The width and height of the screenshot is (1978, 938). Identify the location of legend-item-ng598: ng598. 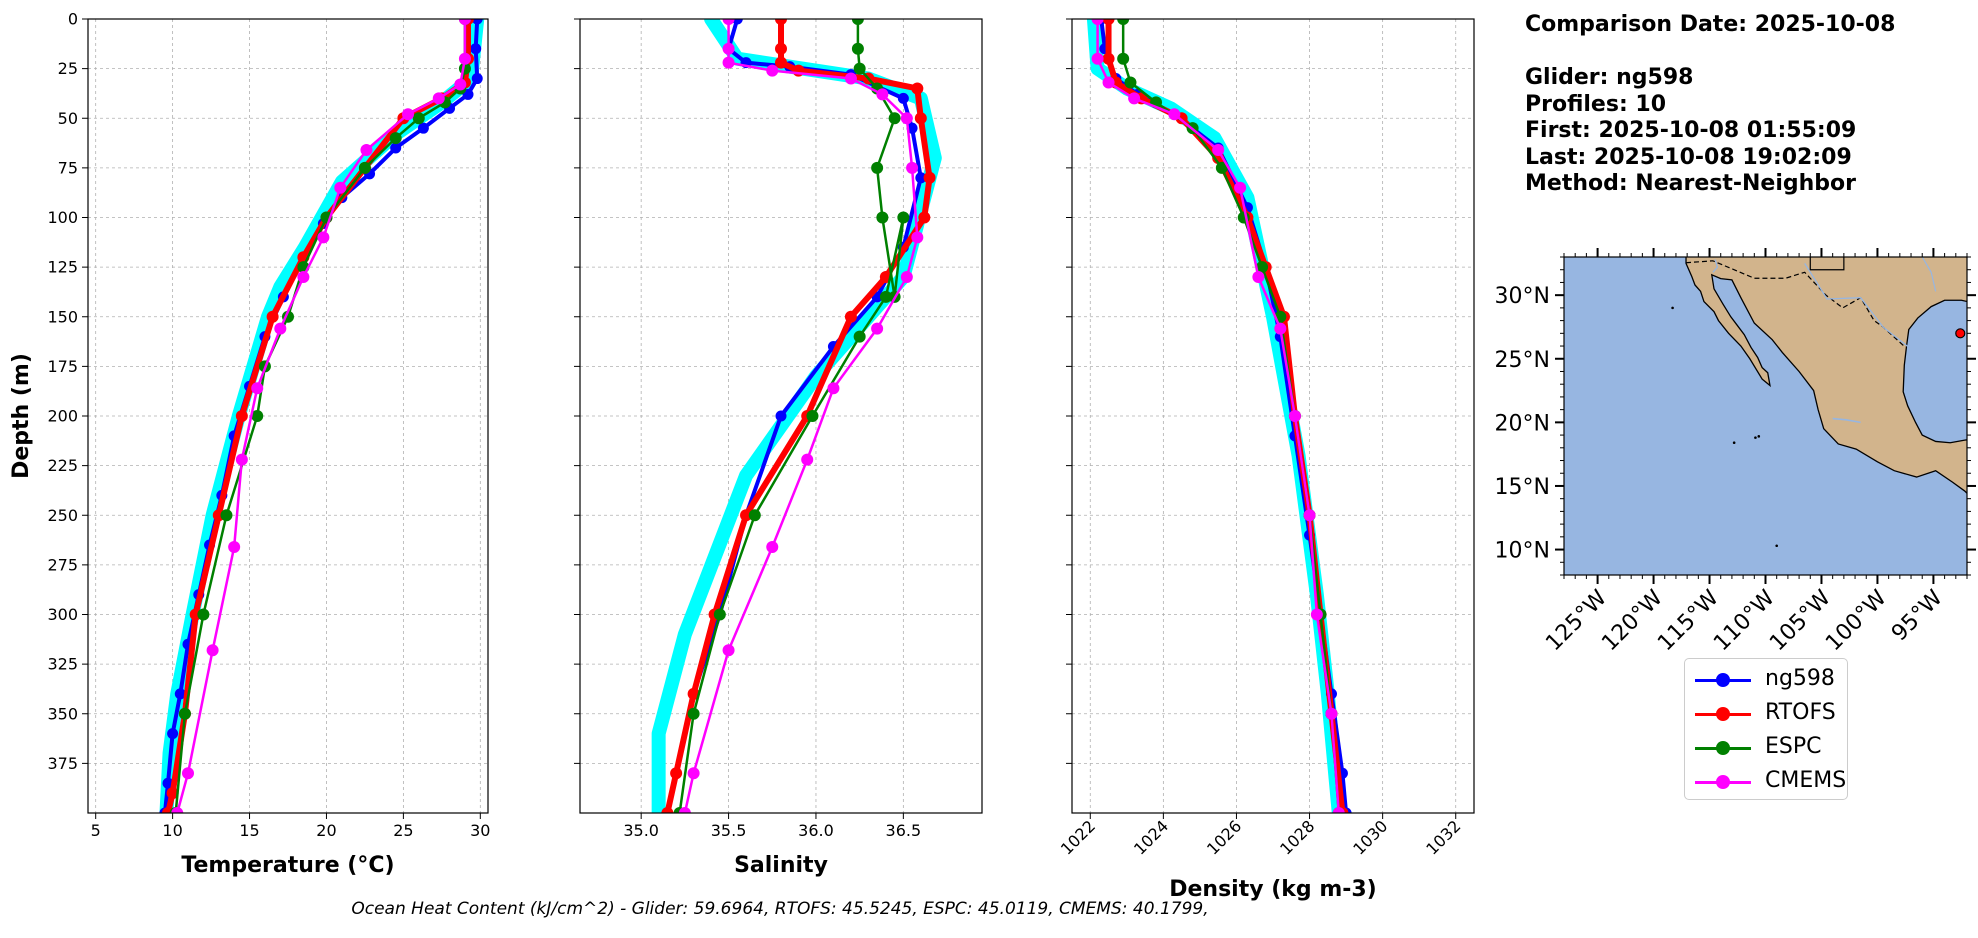
(1770, 680).